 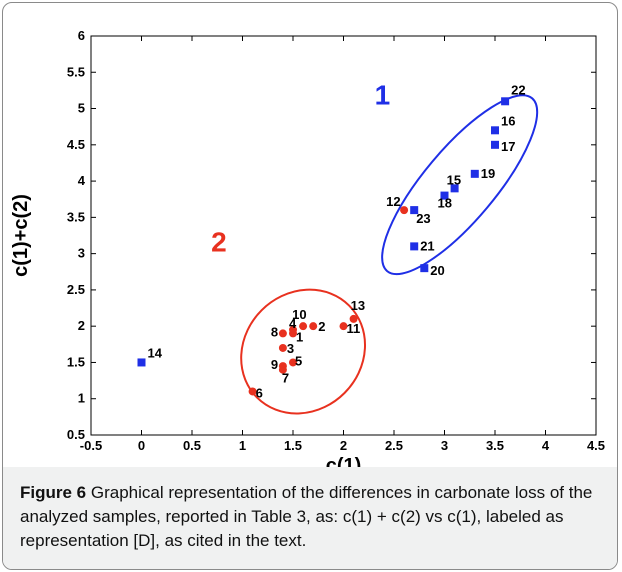 What do you see at coordinates (274, 364) in the screenshot?
I see `point-label: 9` at bounding box center [274, 364].